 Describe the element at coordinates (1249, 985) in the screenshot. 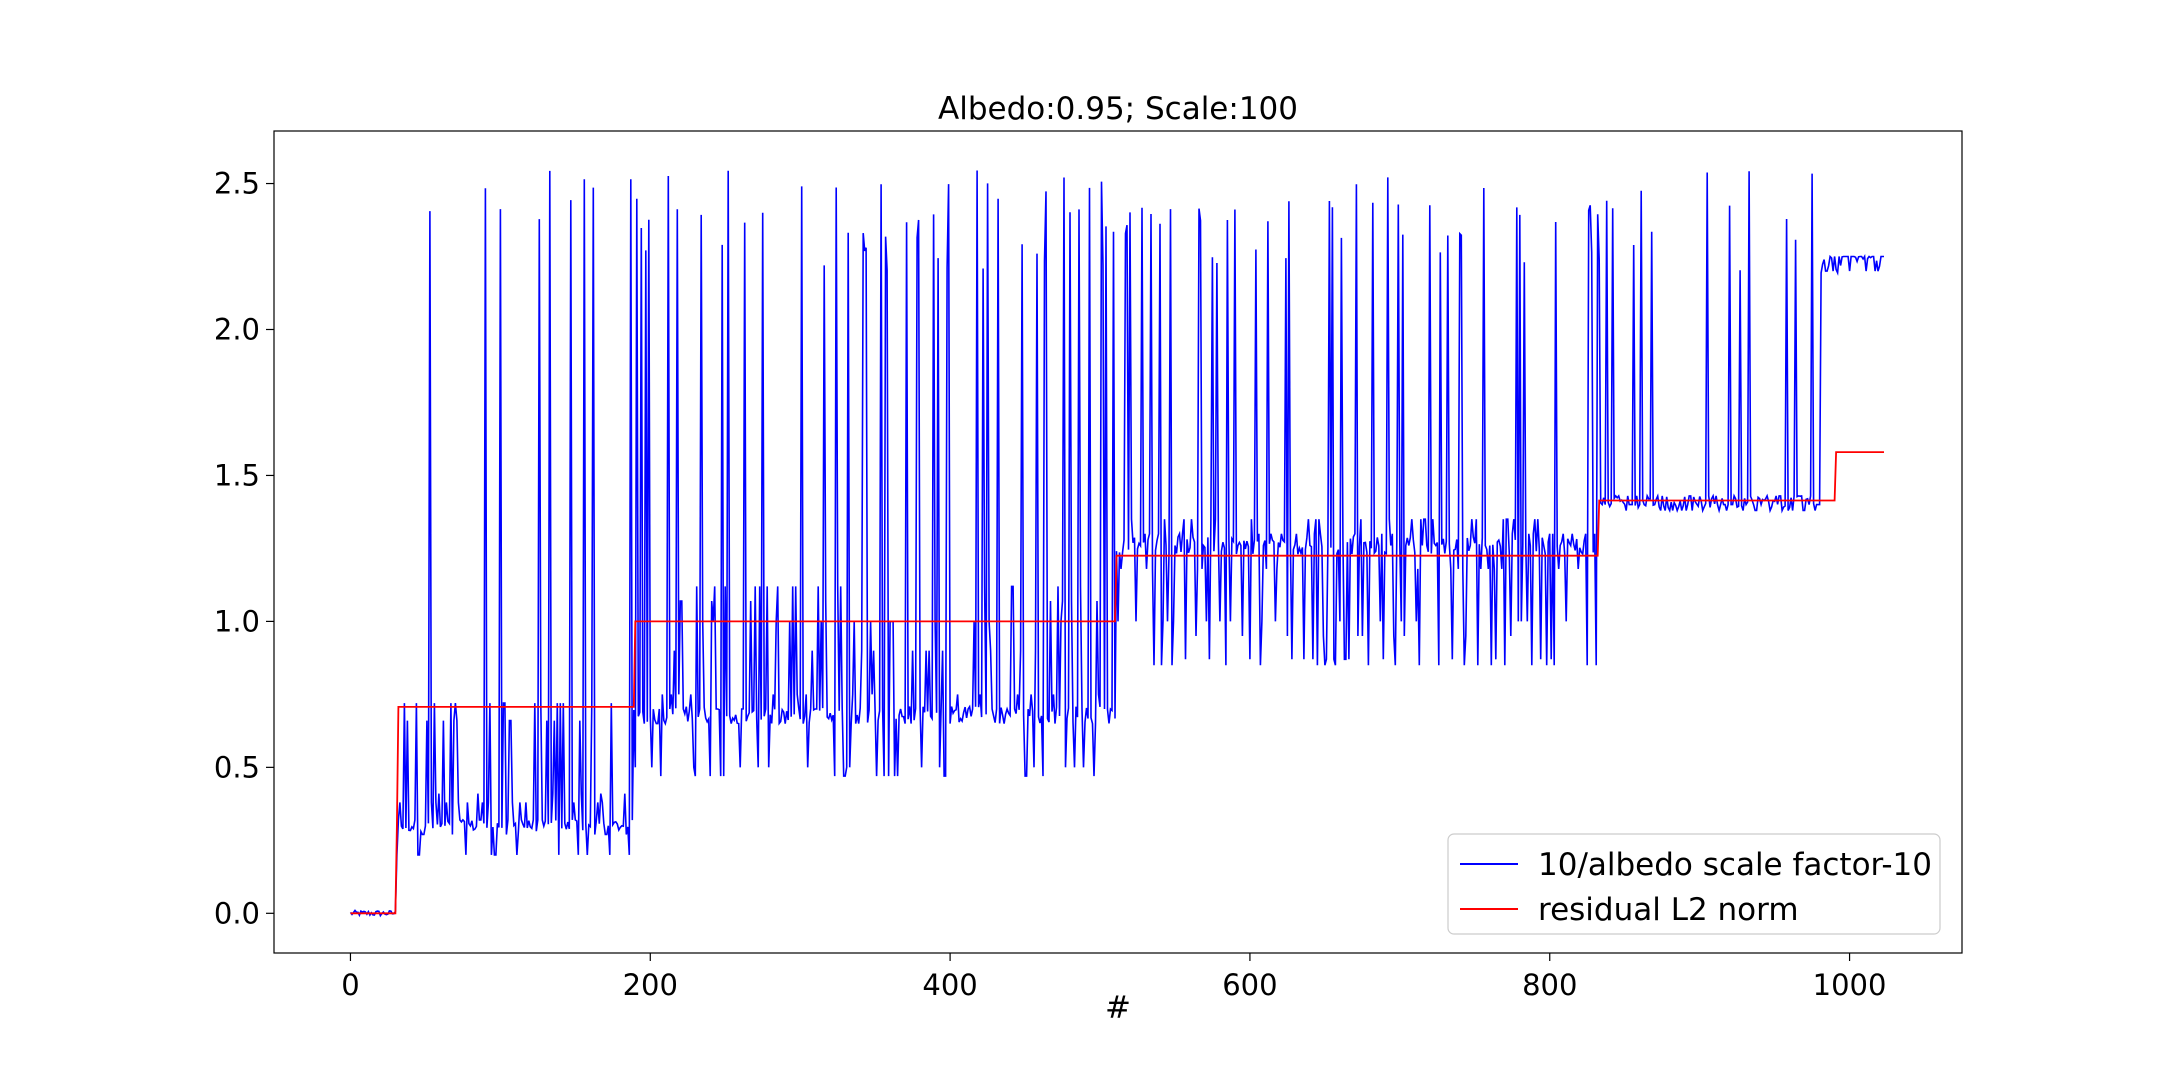

I see `x-tick-label: 600` at that location.